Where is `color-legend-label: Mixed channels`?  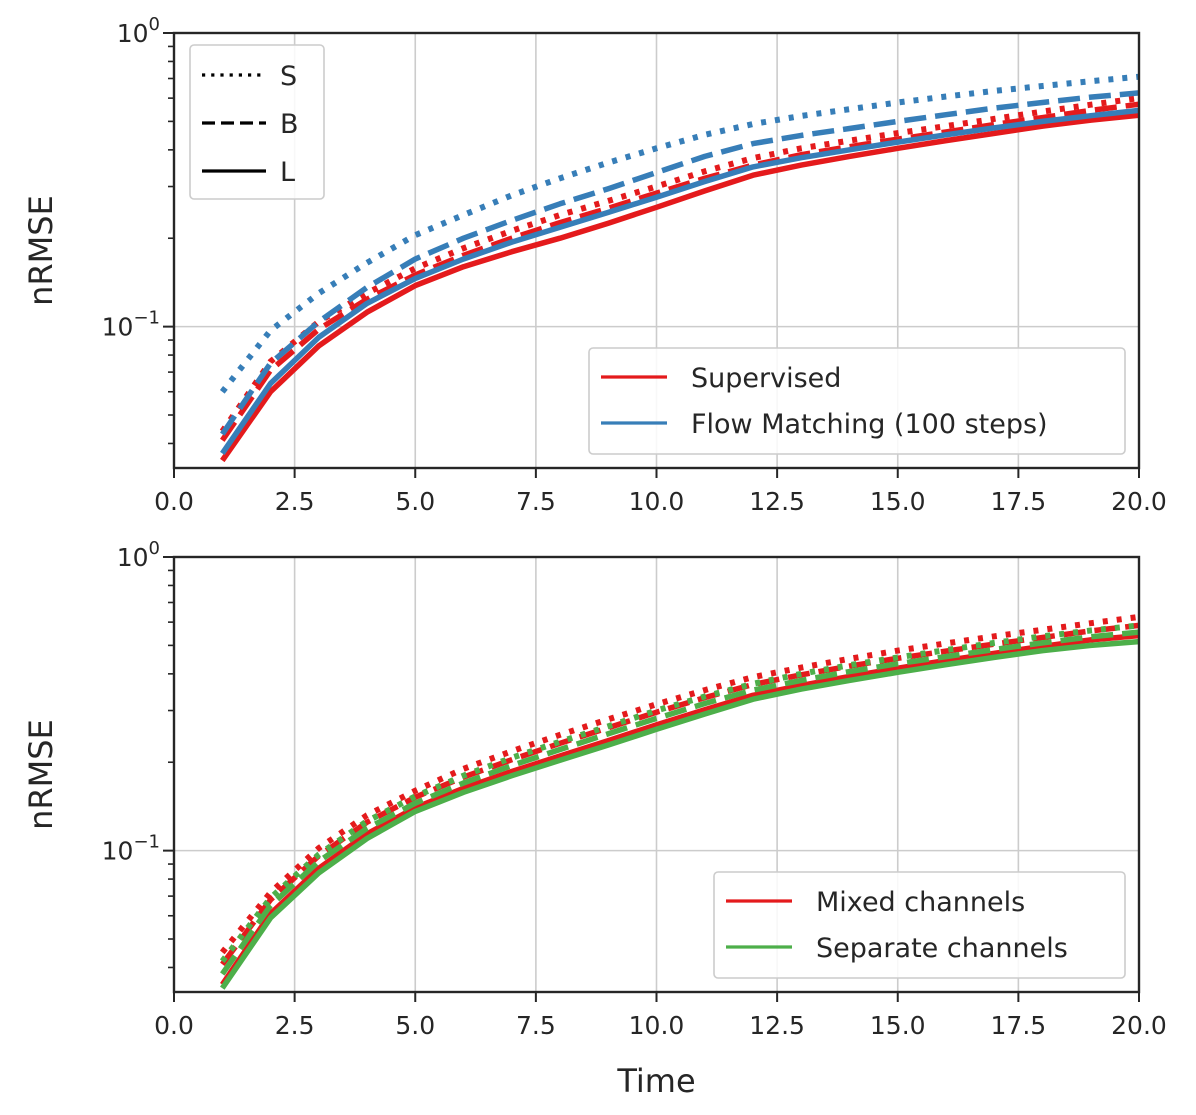 color-legend-label: Mixed channels is located at coordinates (920, 902).